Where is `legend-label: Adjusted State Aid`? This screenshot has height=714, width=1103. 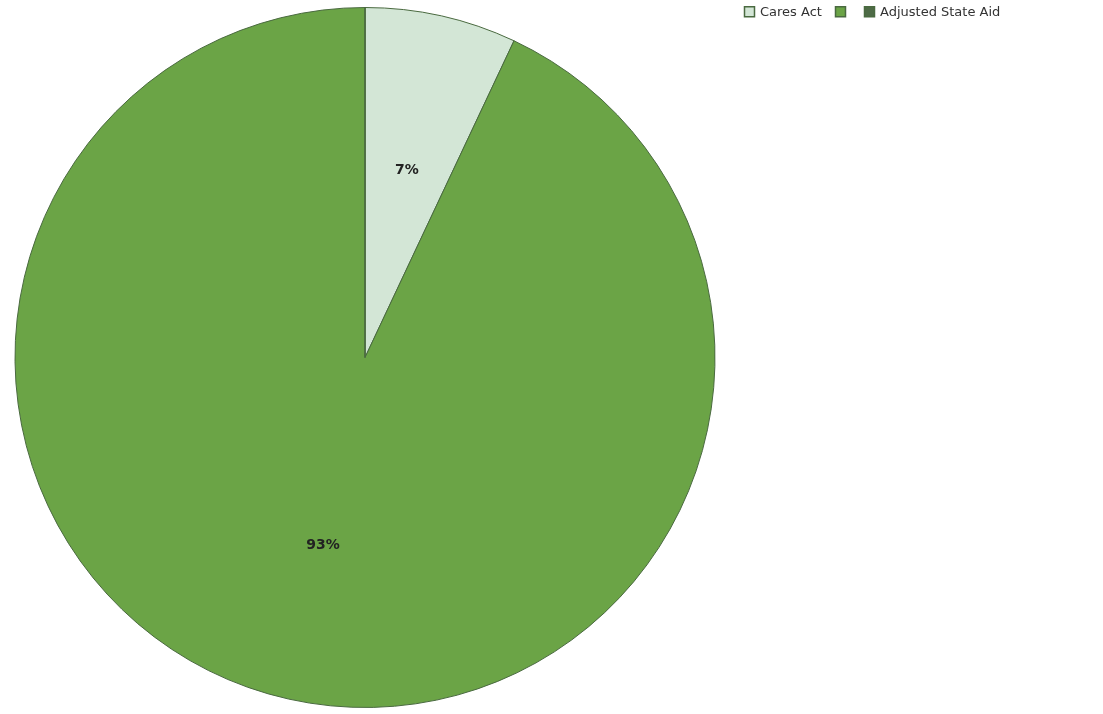
legend-label: Adjusted State Aid is located at coordinates (940, 11).